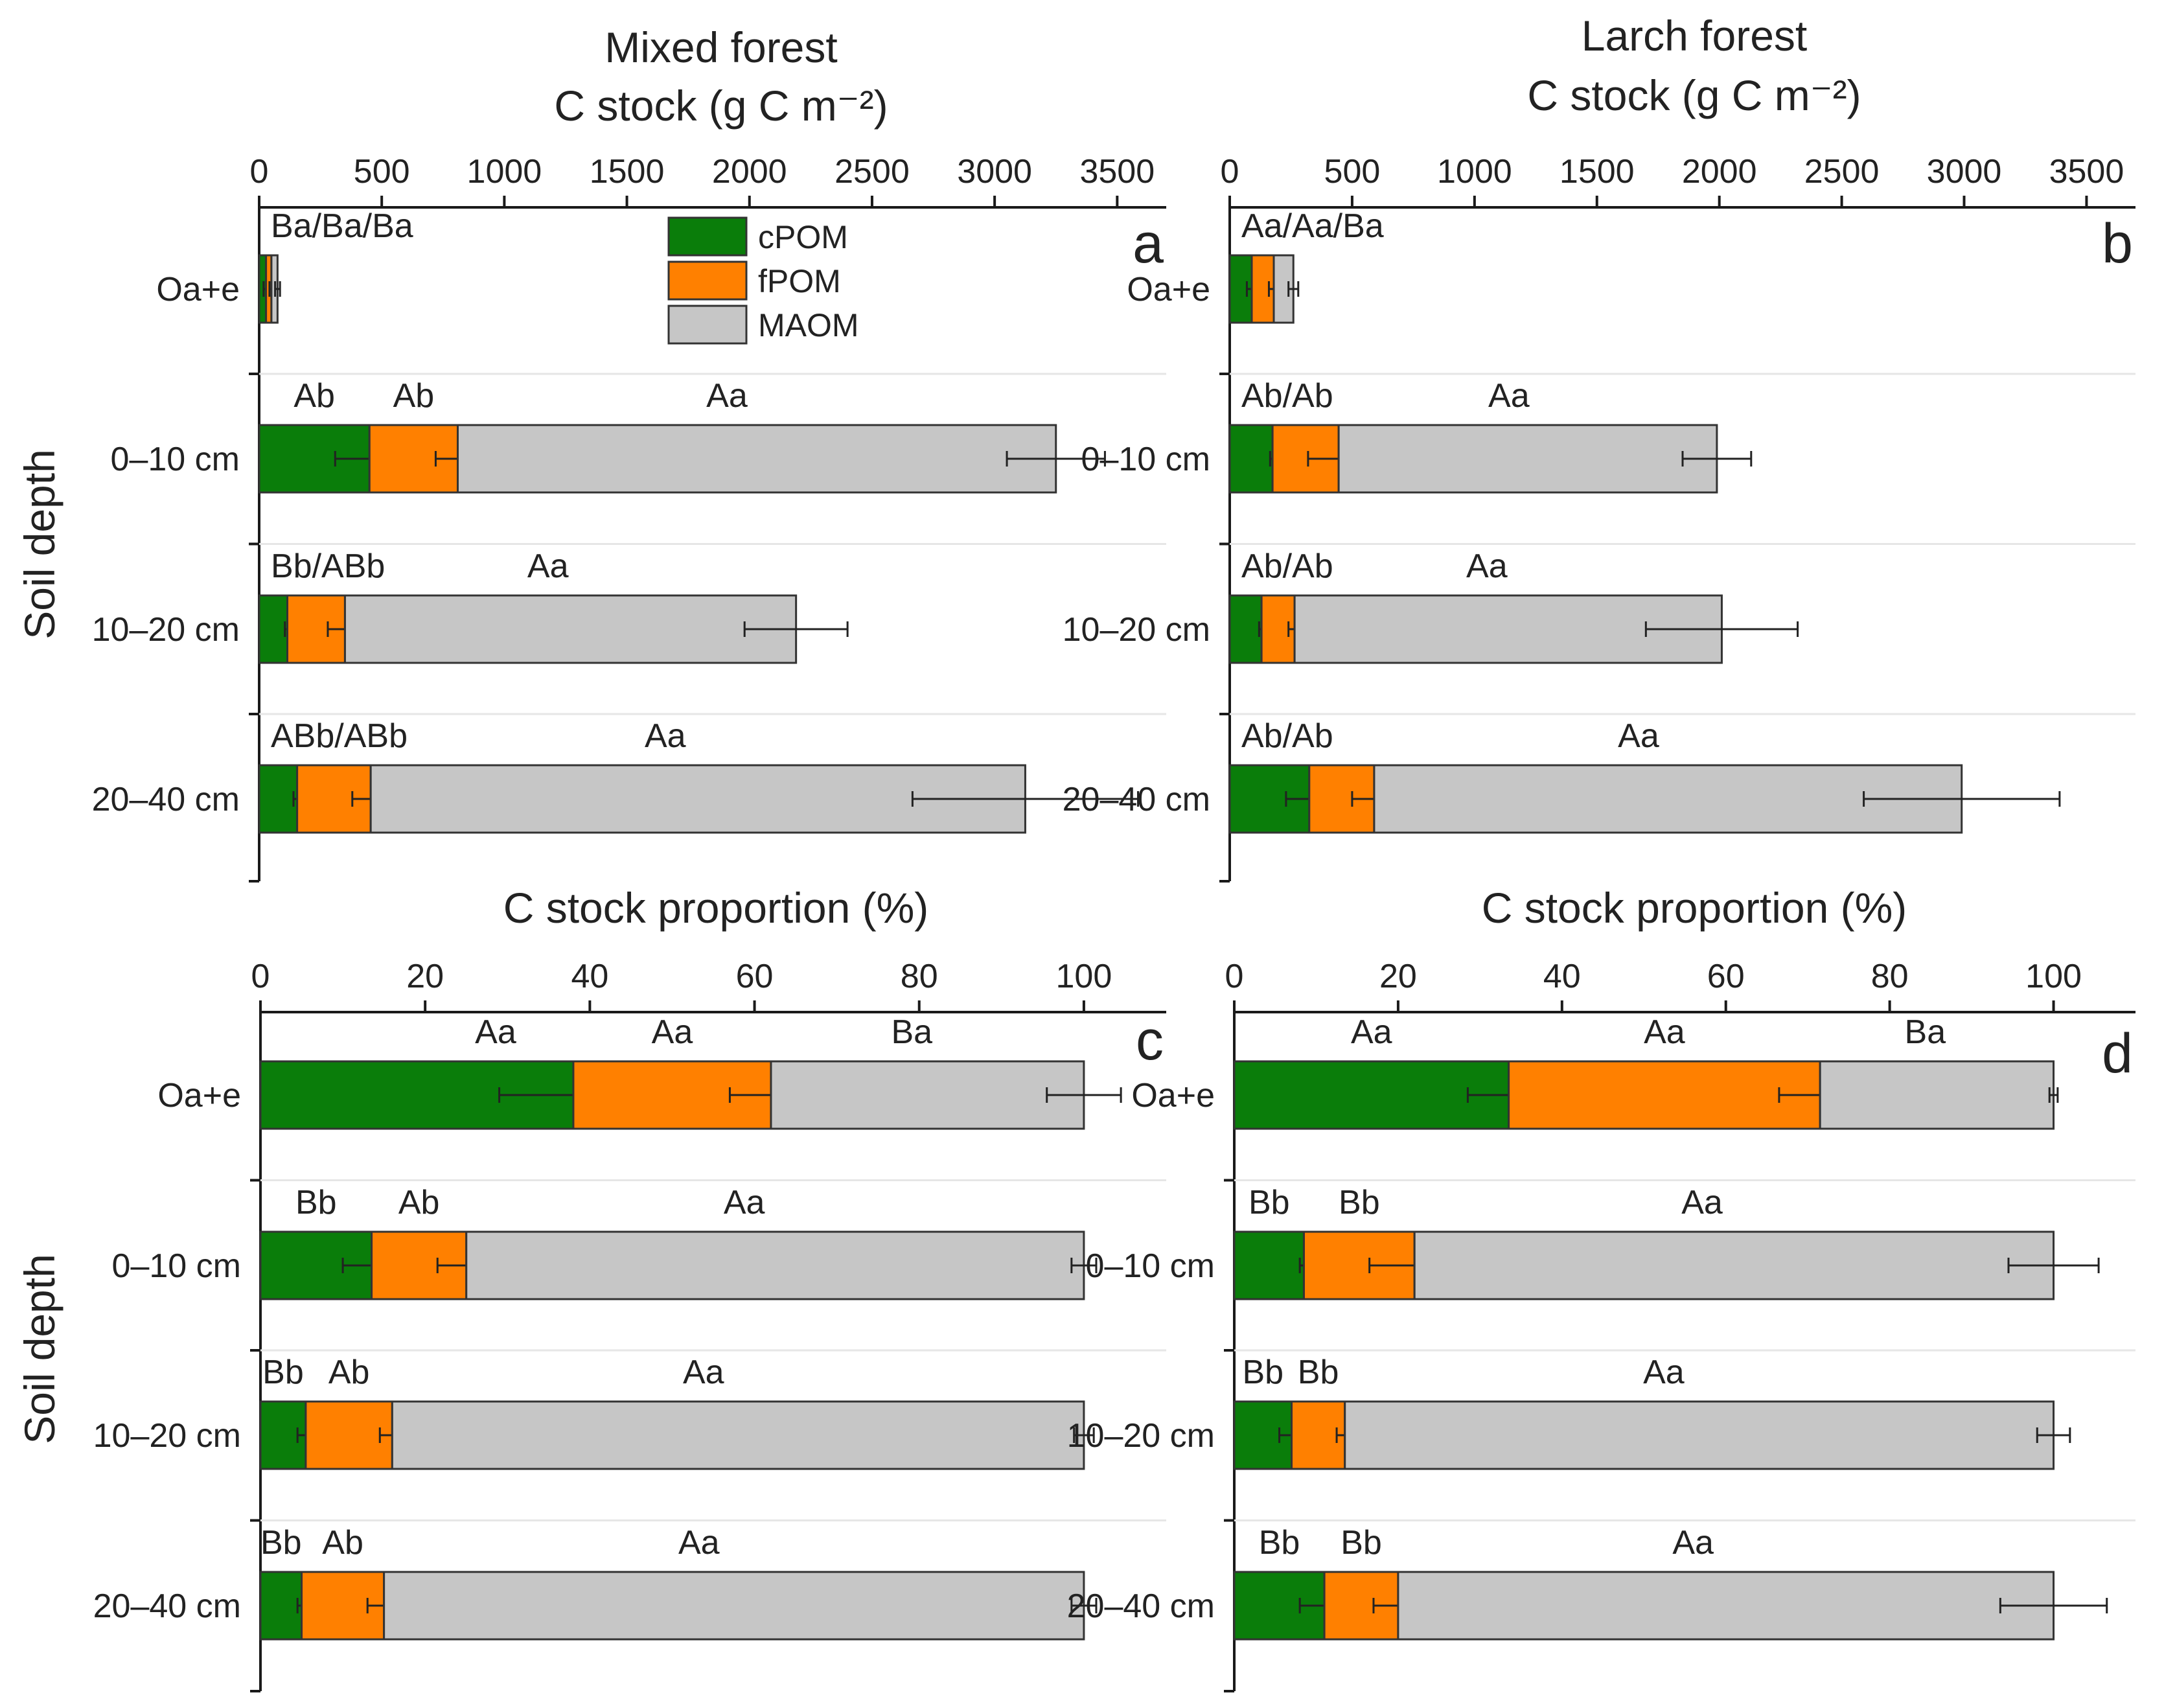 The height and width of the screenshot is (1708, 2164). I want to click on x-tick-label-b: 3500, so click(2086, 171).